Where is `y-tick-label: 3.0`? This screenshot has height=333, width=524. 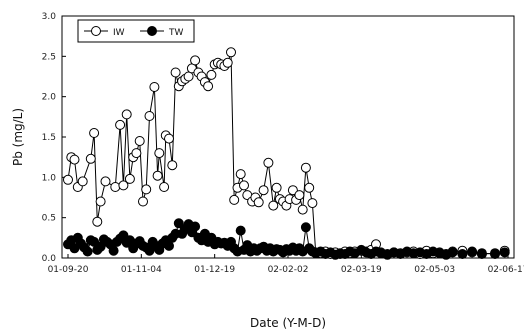 y-tick-label: 3.0 is located at coordinates (49, 17).